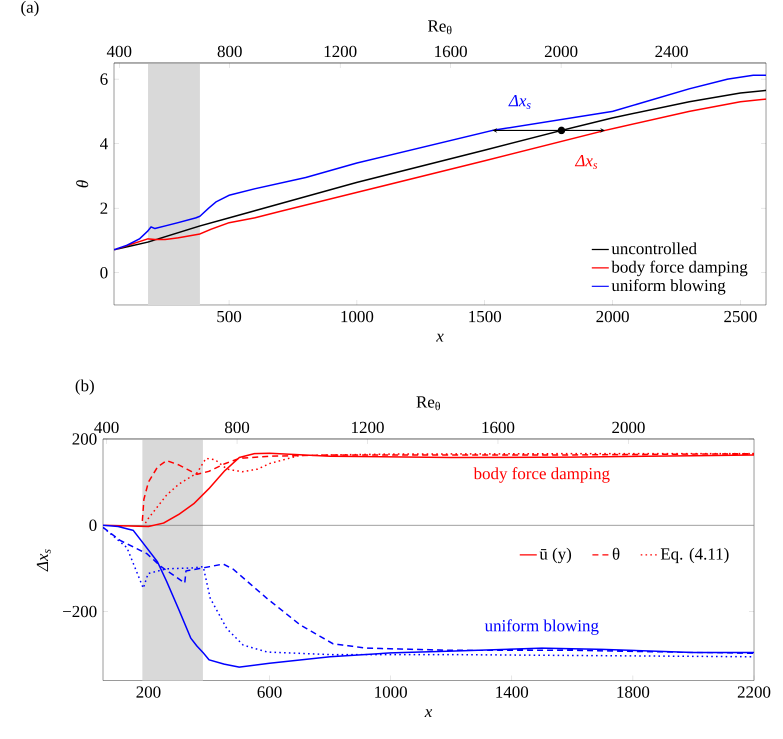  Describe the element at coordinates (694, 556) in the screenshot. I see `legend-label: Eq. (4.11)` at that location.